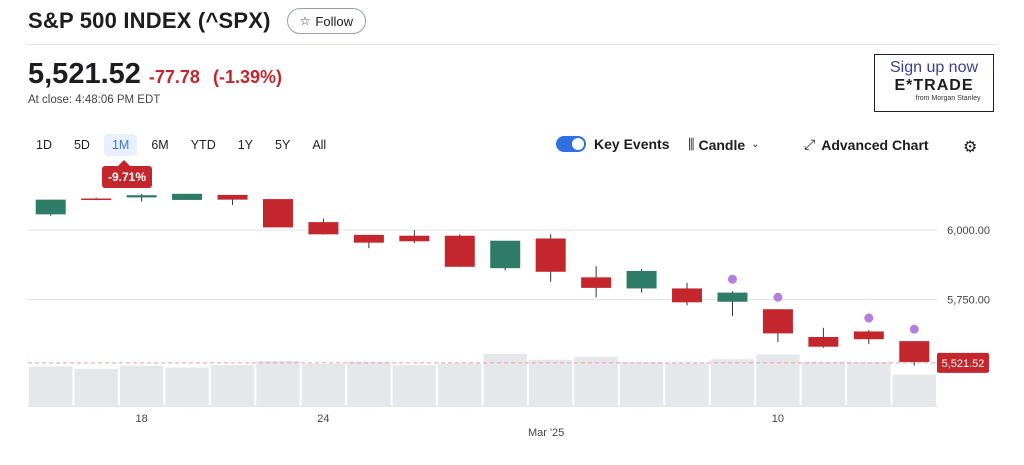  What do you see at coordinates (460, 426) in the screenshot?
I see `x-axis: 18 24 Mar '25 10` at bounding box center [460, 426].